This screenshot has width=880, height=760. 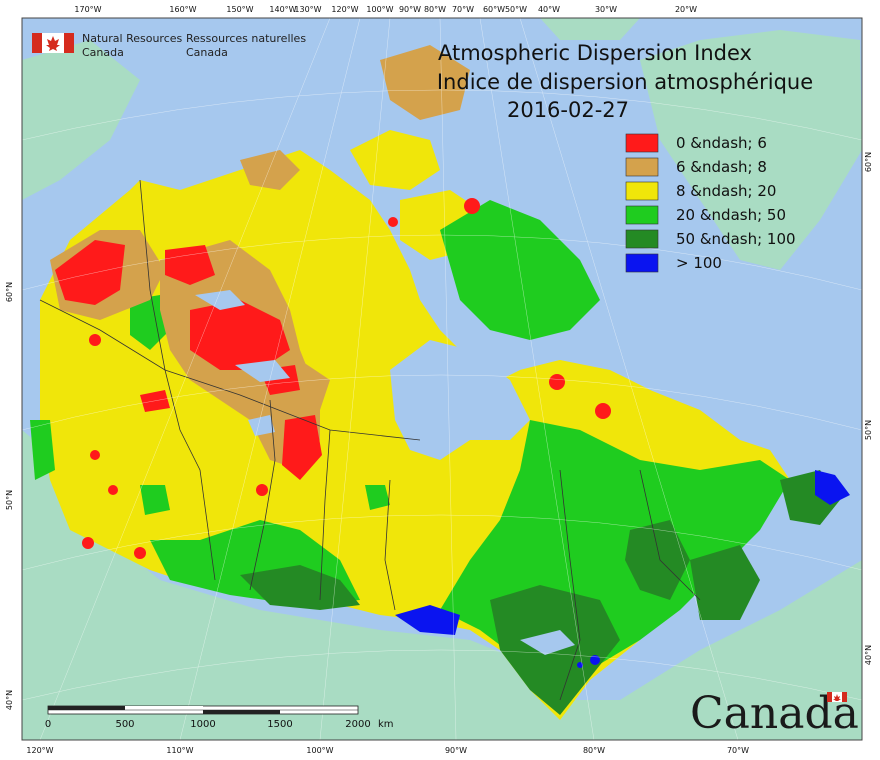 I want to click on graticule-labels-right: 60°N 50°N 40°N, so click(x=868, y=408).